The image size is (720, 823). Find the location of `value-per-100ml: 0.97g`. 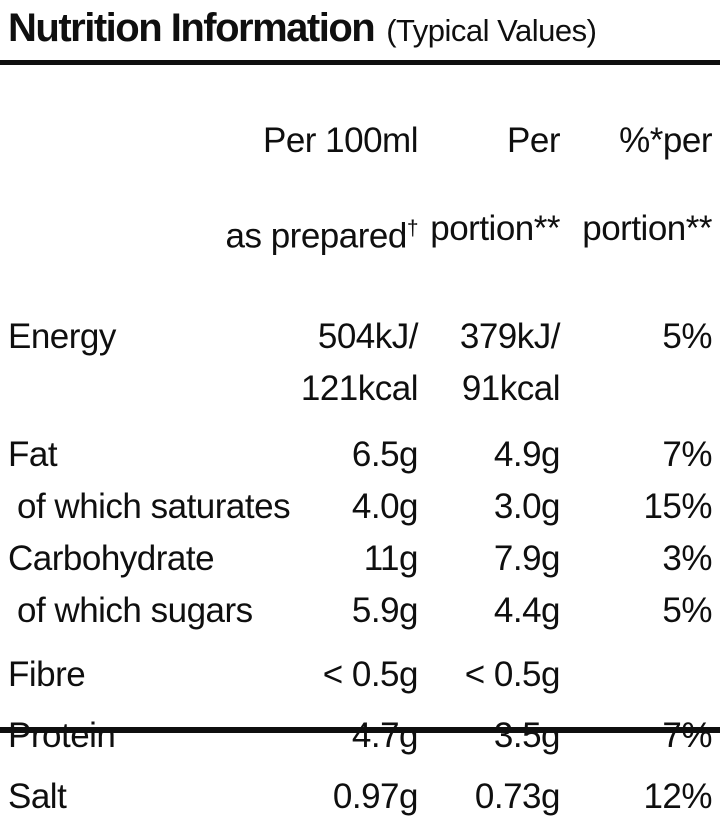

value-per-100ml: 0.97g is located at coordinates (375, 796).